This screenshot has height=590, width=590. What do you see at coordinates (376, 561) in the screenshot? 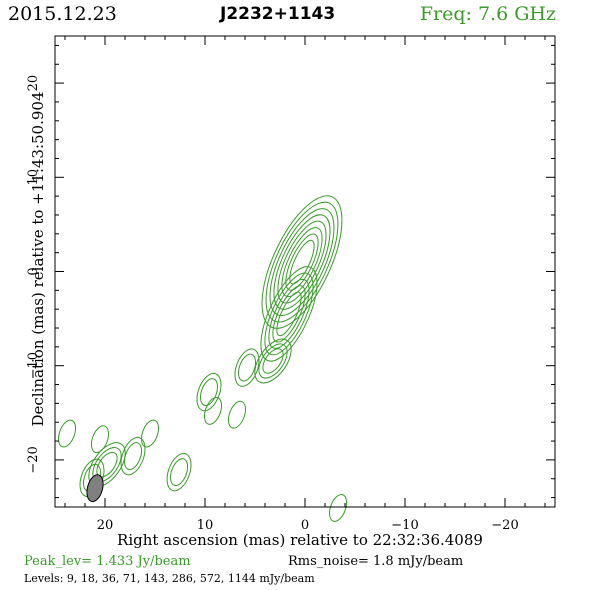
I see `rms-noise: Rms_noise= 1.8 mJy/beam` at bounding box center [376, 561].